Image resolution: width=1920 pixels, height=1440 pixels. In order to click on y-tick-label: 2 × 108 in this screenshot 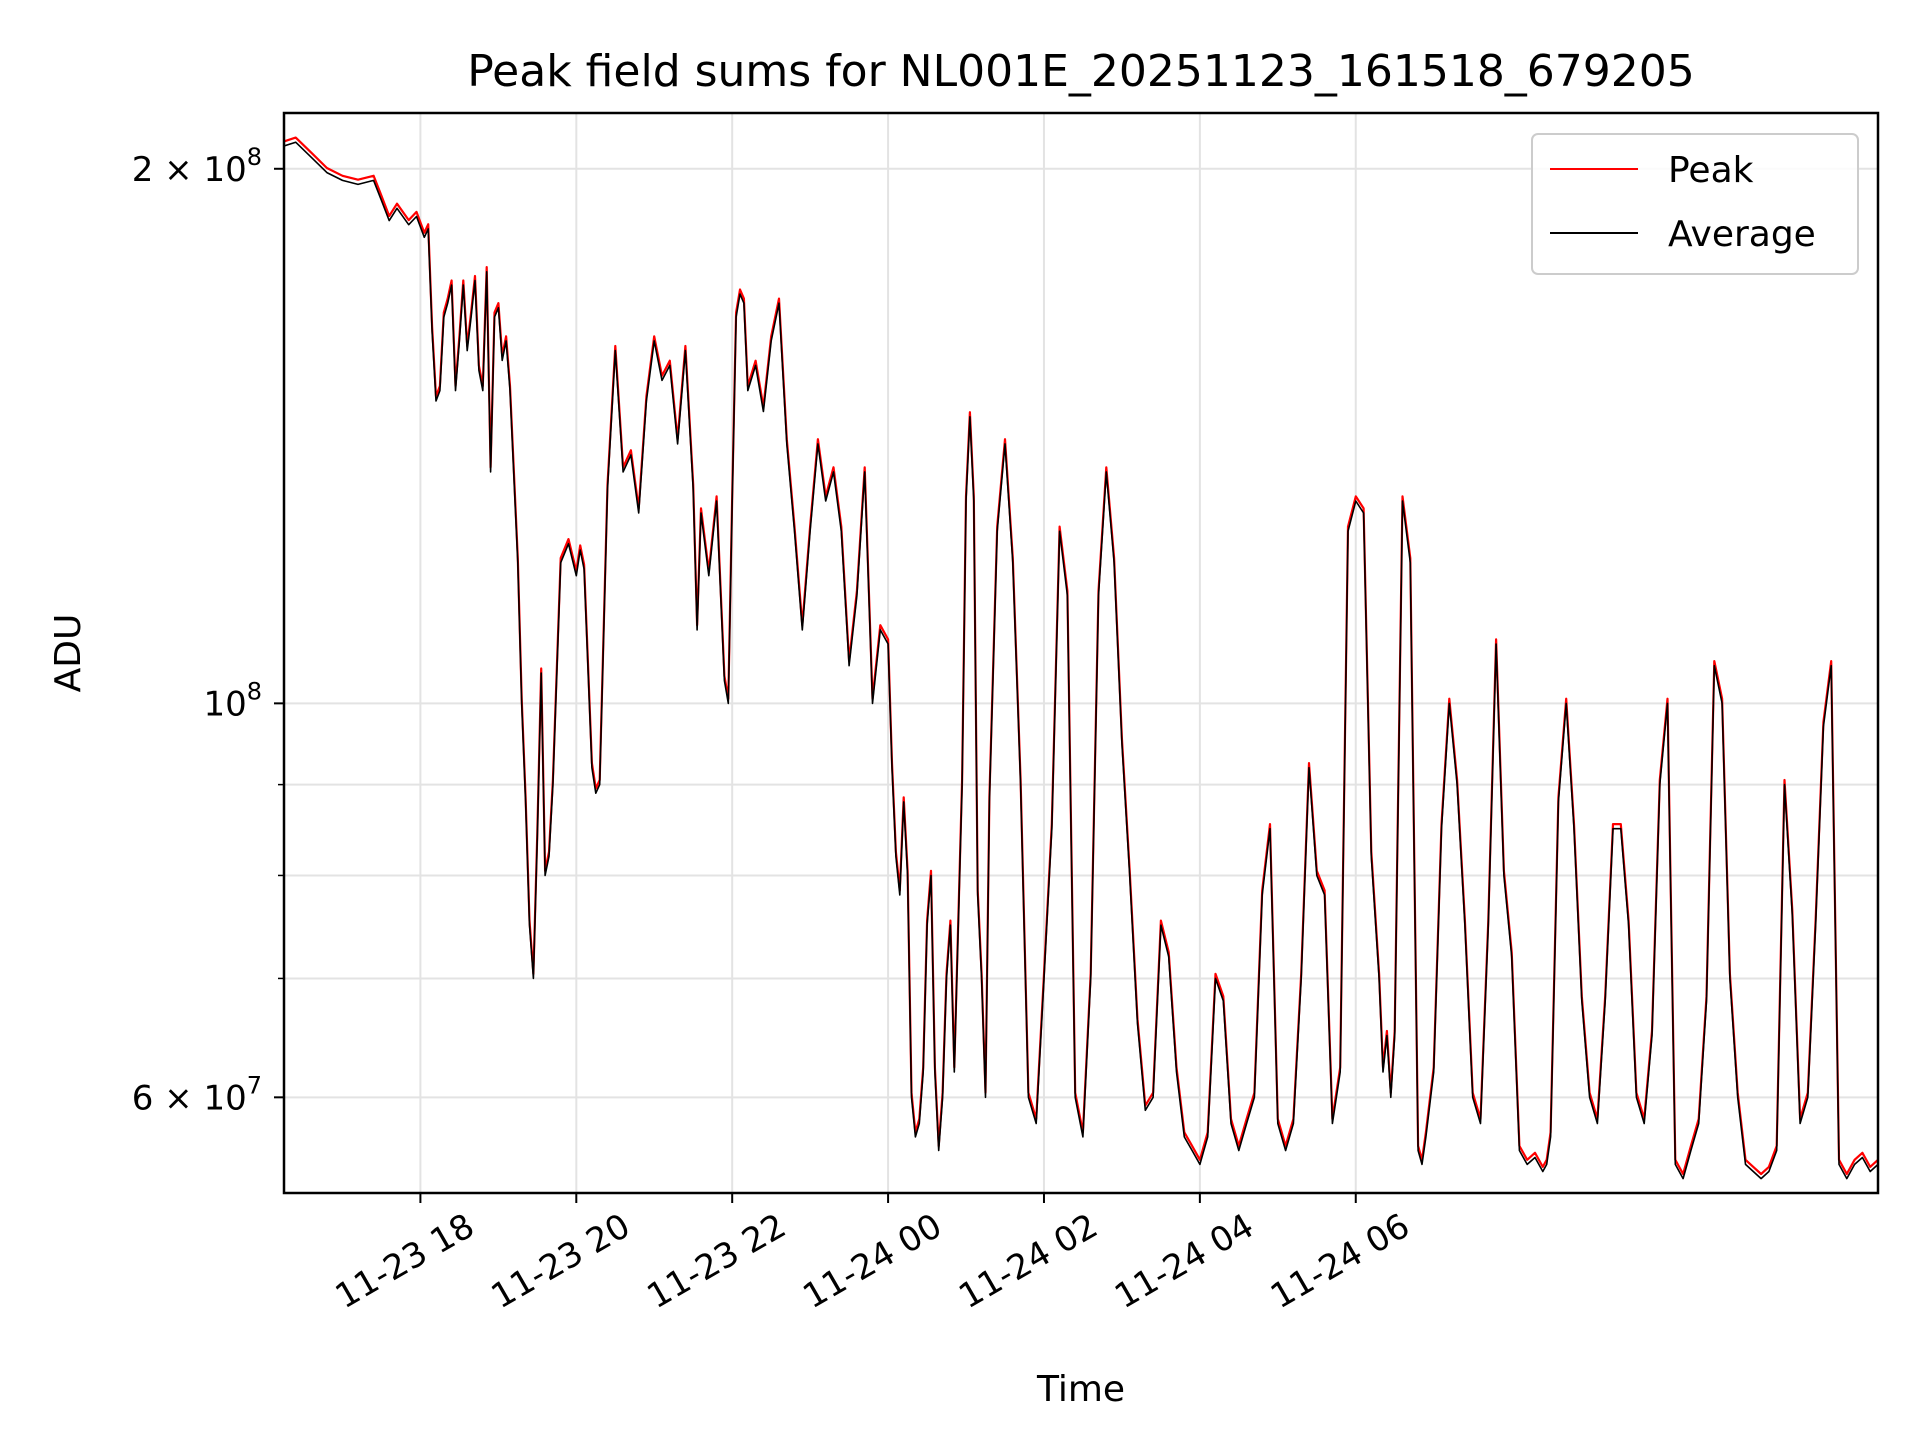, I will do `click(197, 166)`.